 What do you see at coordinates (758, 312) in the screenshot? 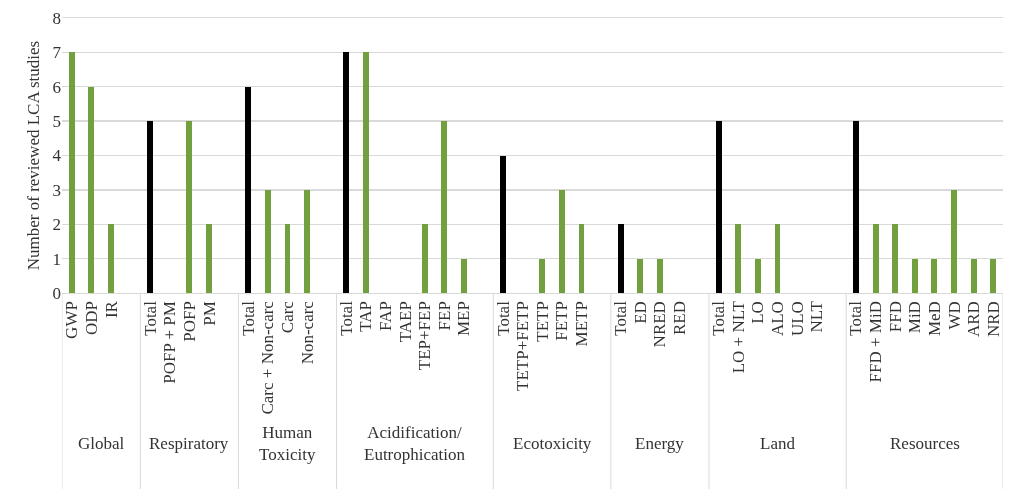
I see `x-tick-label: LO` at bounding box center [758, 312].